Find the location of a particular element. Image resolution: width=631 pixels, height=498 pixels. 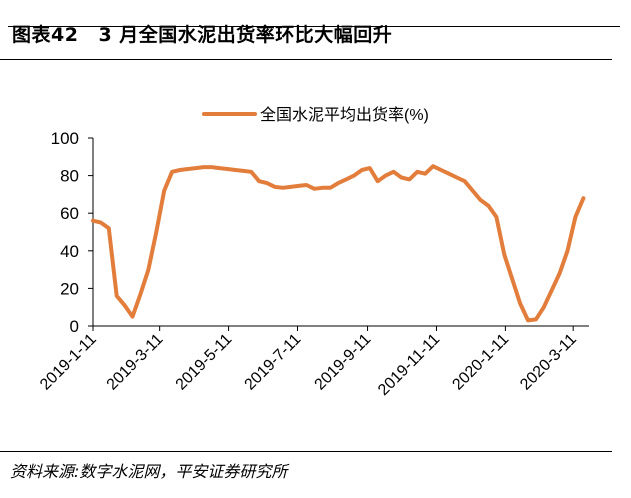

figure-number: 图表42 is located at coordinates (45, 35).